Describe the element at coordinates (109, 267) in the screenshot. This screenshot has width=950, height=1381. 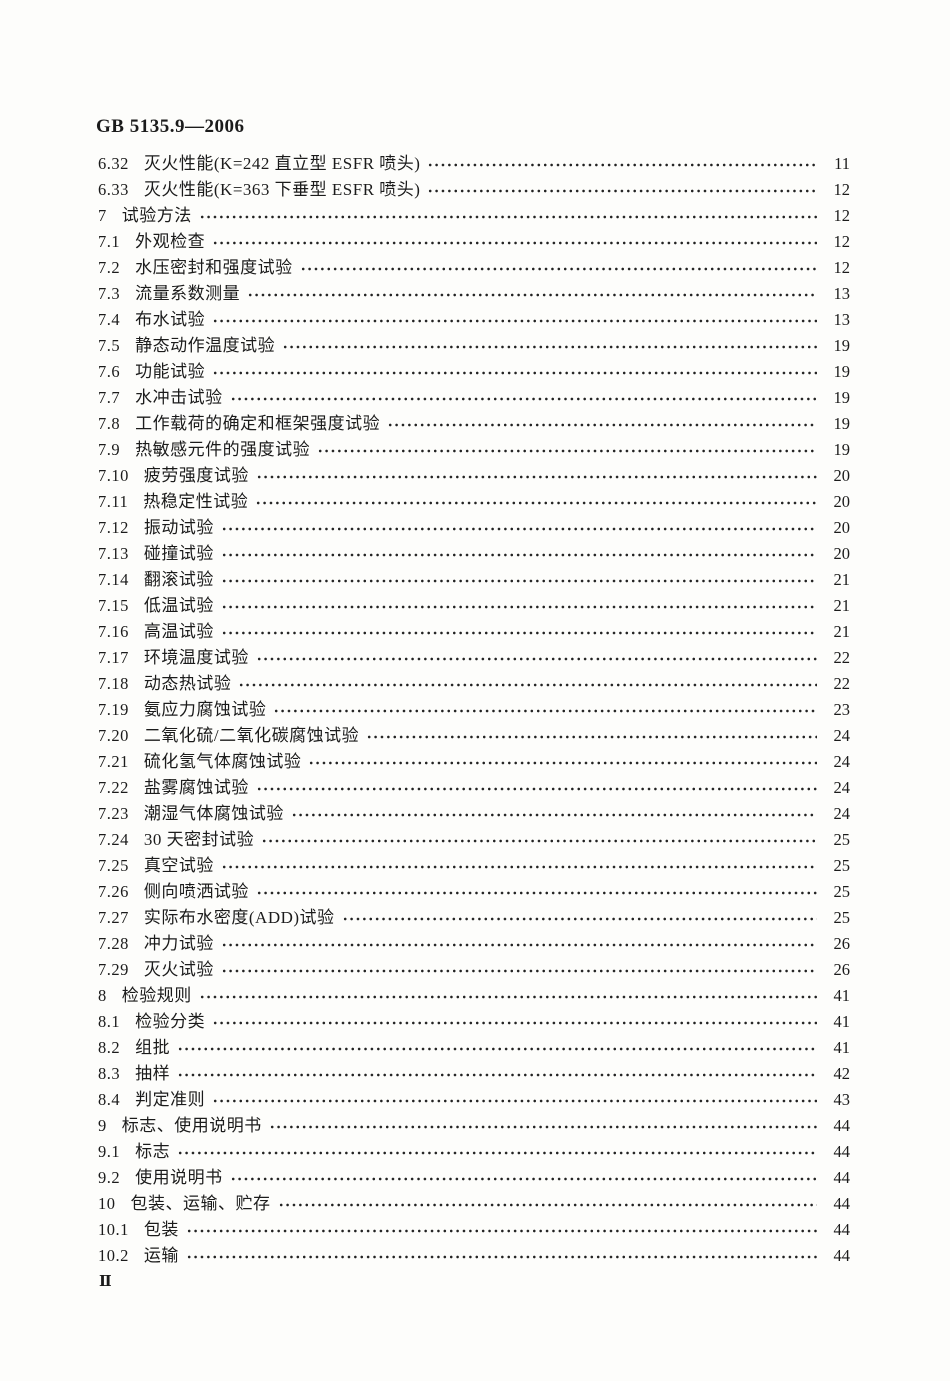
I see `toc-entry-number: 7.2` at that location.